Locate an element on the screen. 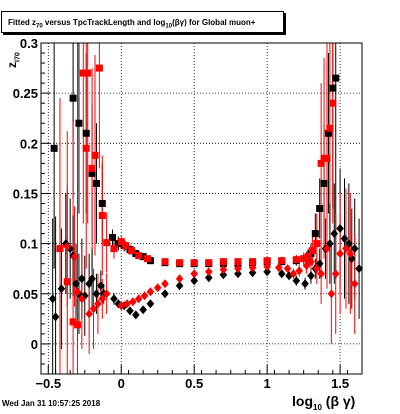 This screenshot has width=400, height=414. x-tick-label-2: 0.5 is located at coordinates (194, 383).